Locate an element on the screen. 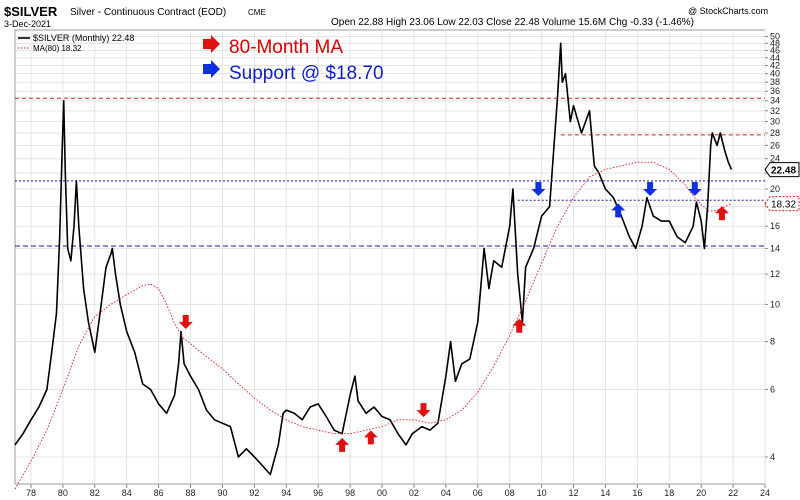 Image resolution: width=800 pixels, height=500 pixels. ma-tag is located at coordinates (782, 204).